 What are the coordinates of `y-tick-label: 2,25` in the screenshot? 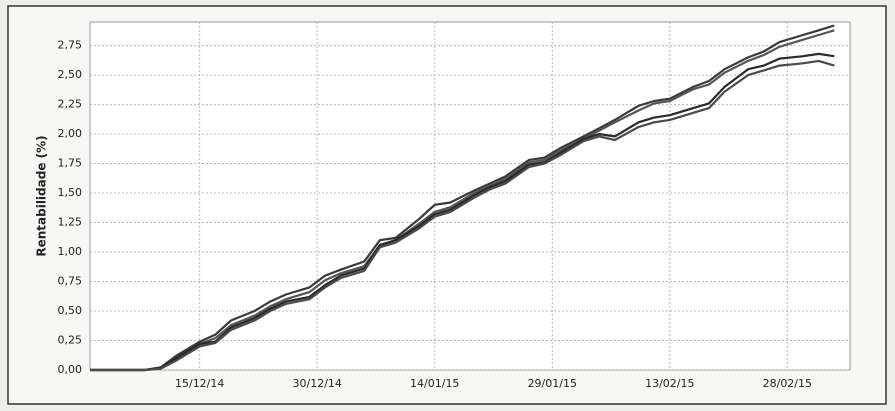 It's located at (70, 104).